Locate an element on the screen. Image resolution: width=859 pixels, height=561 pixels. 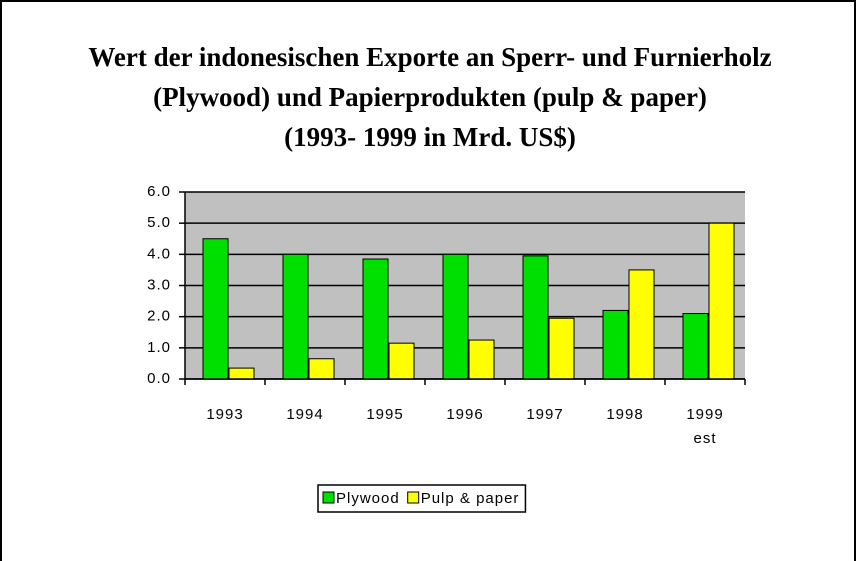
chart-title: (1993- 1999 in Mrd. US$) is located at coordinates (430, 137).